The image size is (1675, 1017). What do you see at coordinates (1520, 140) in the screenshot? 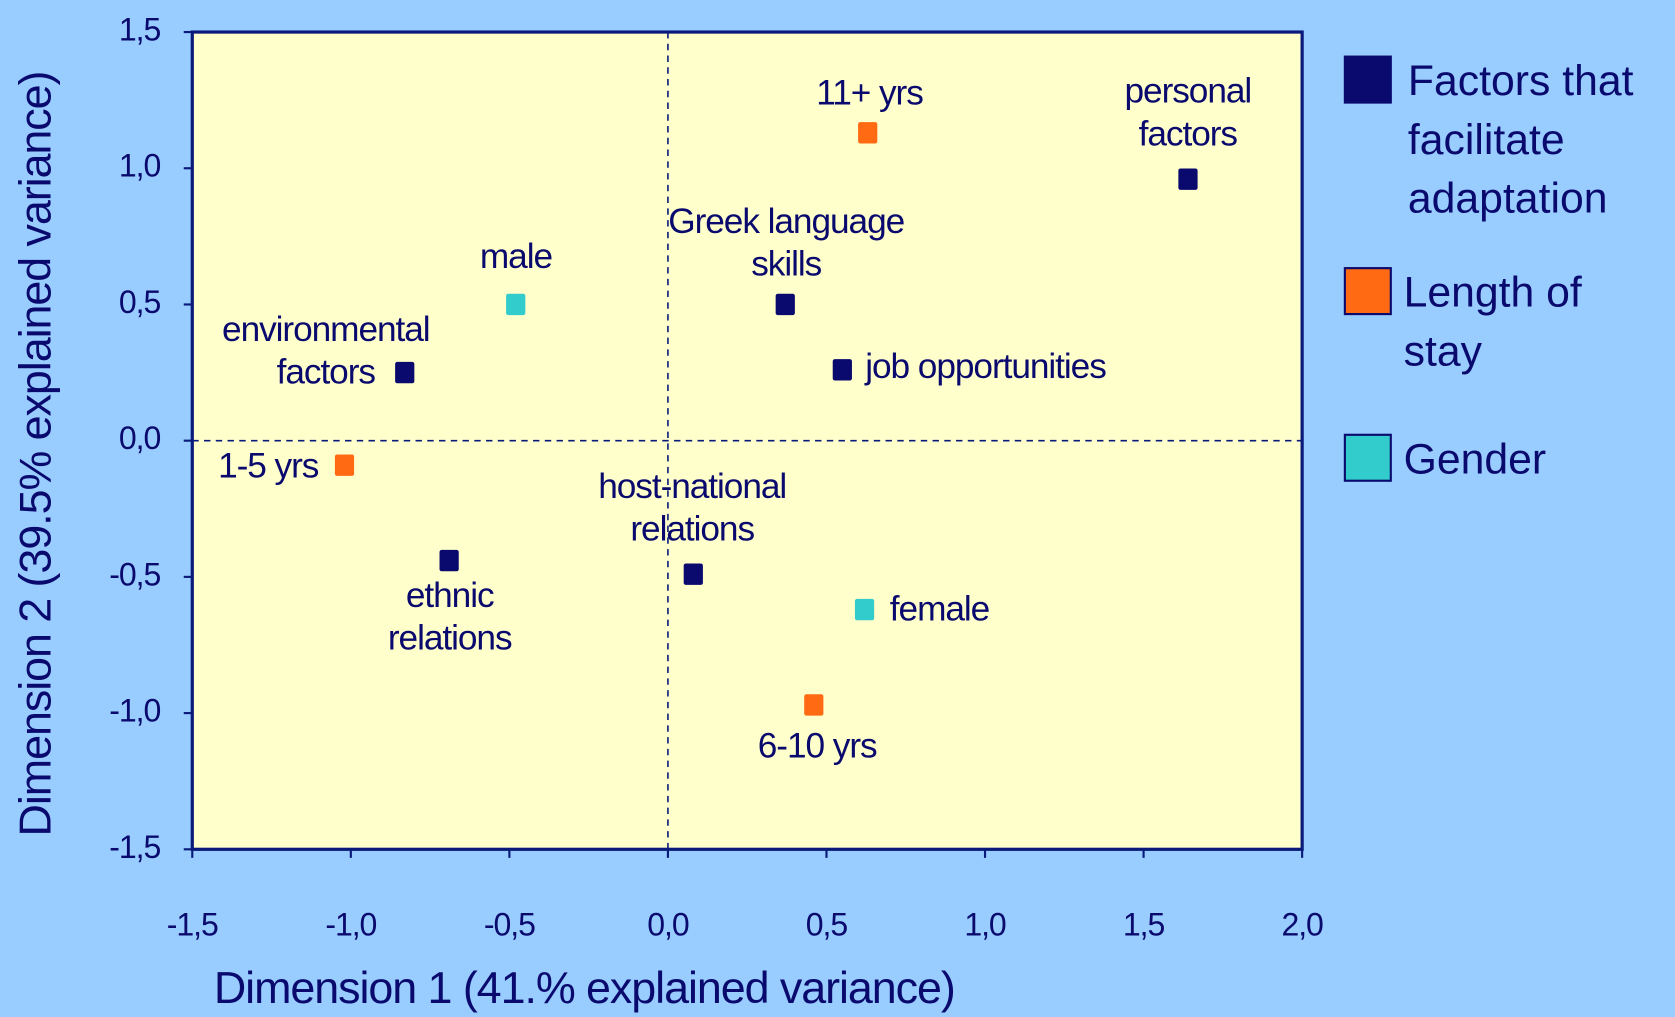
I see `legend-label: Factors that facilitate adaptation` at bounding box center [1520, 140].